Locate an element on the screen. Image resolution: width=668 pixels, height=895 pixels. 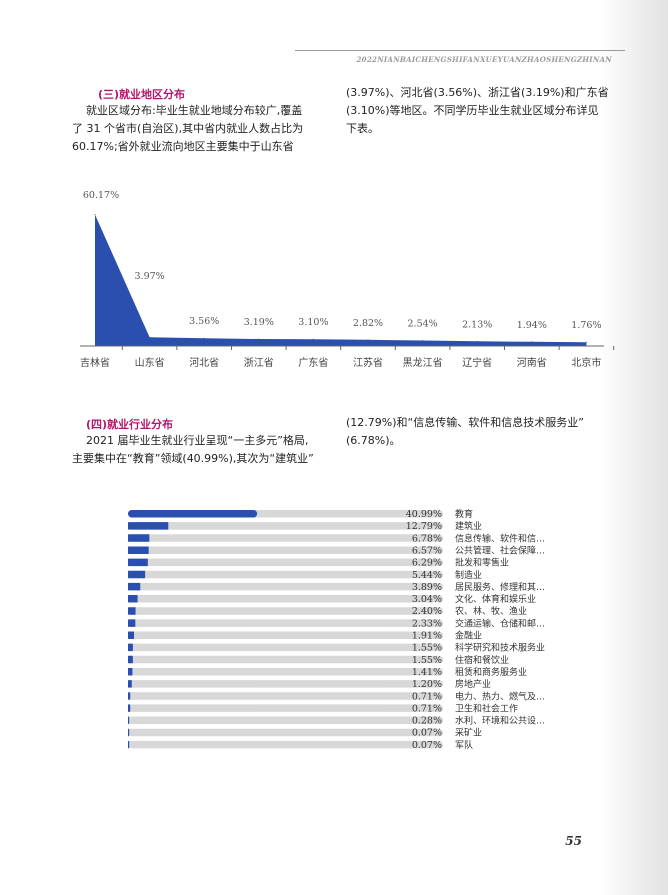
category-label: 文化、体育和娱乐业 is located at coordinates (495, 599).